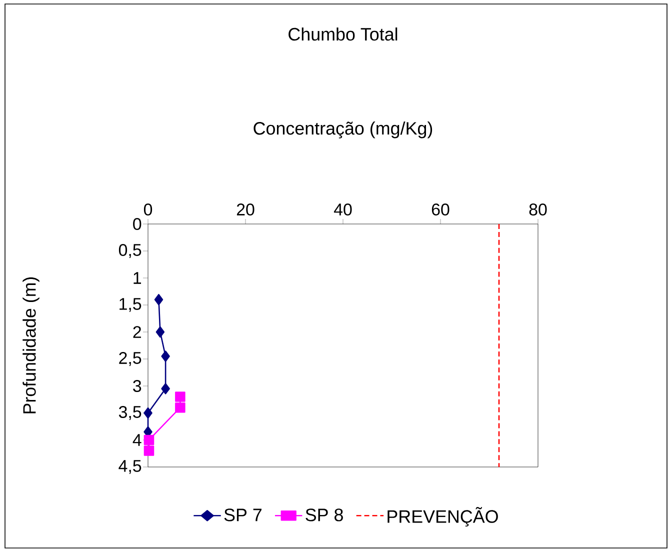 Image resolution: width=672 pixels, height=552 pixels. I want to click on y-tick-label: 1,5, so click(131, 305).